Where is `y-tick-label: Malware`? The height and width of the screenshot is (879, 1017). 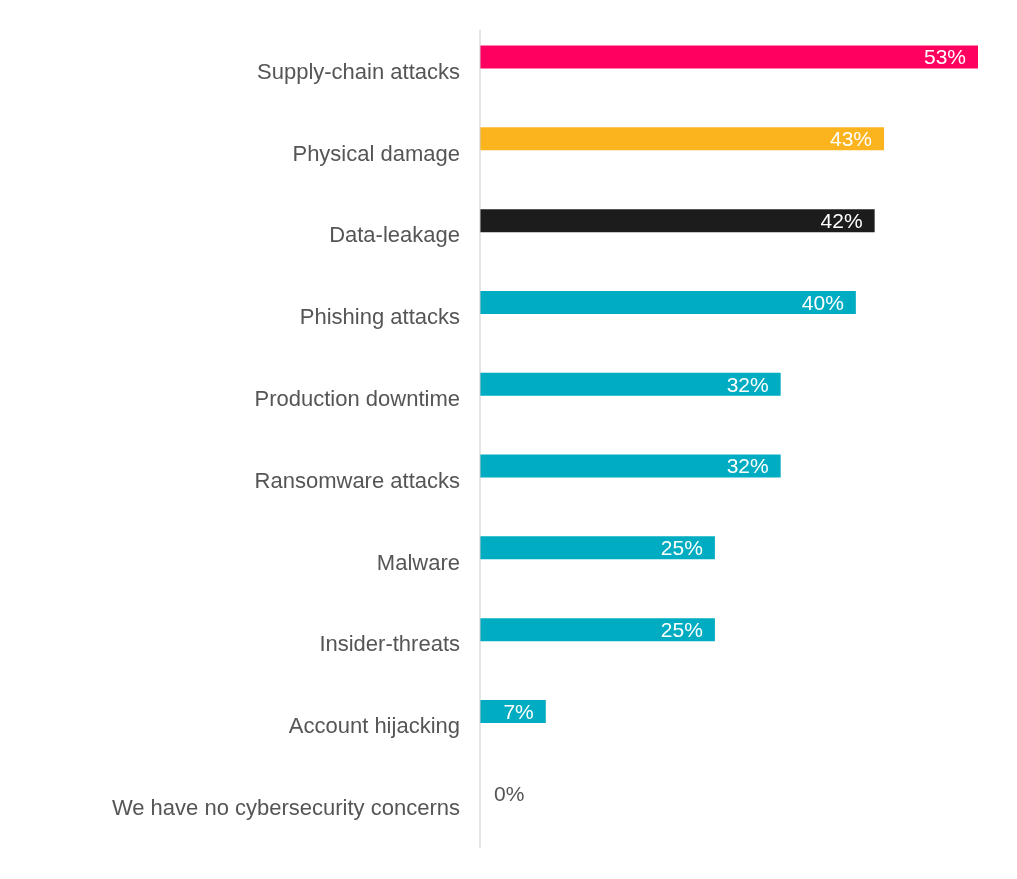
y-tick-label: Malware is located at coordinates (418, 562).